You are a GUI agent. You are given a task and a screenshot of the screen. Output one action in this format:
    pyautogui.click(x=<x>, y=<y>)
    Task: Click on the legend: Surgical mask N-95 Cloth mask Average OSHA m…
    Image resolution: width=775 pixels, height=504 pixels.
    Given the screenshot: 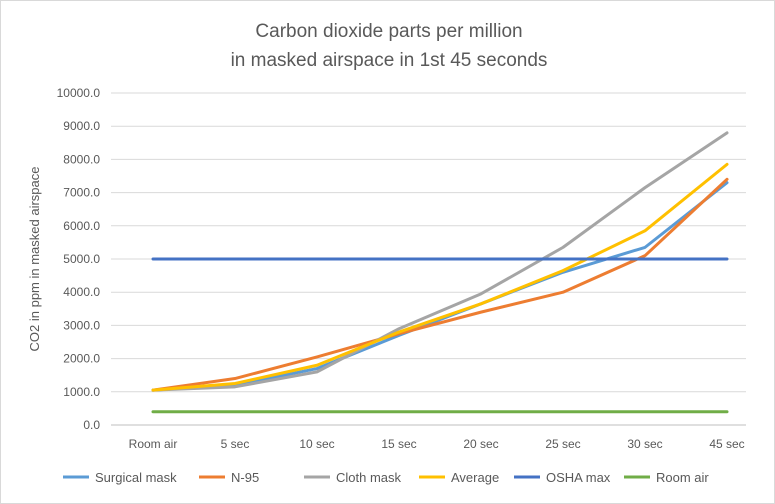 What is the action you would take?
    pyautogui.click(x=386, y=477)
    